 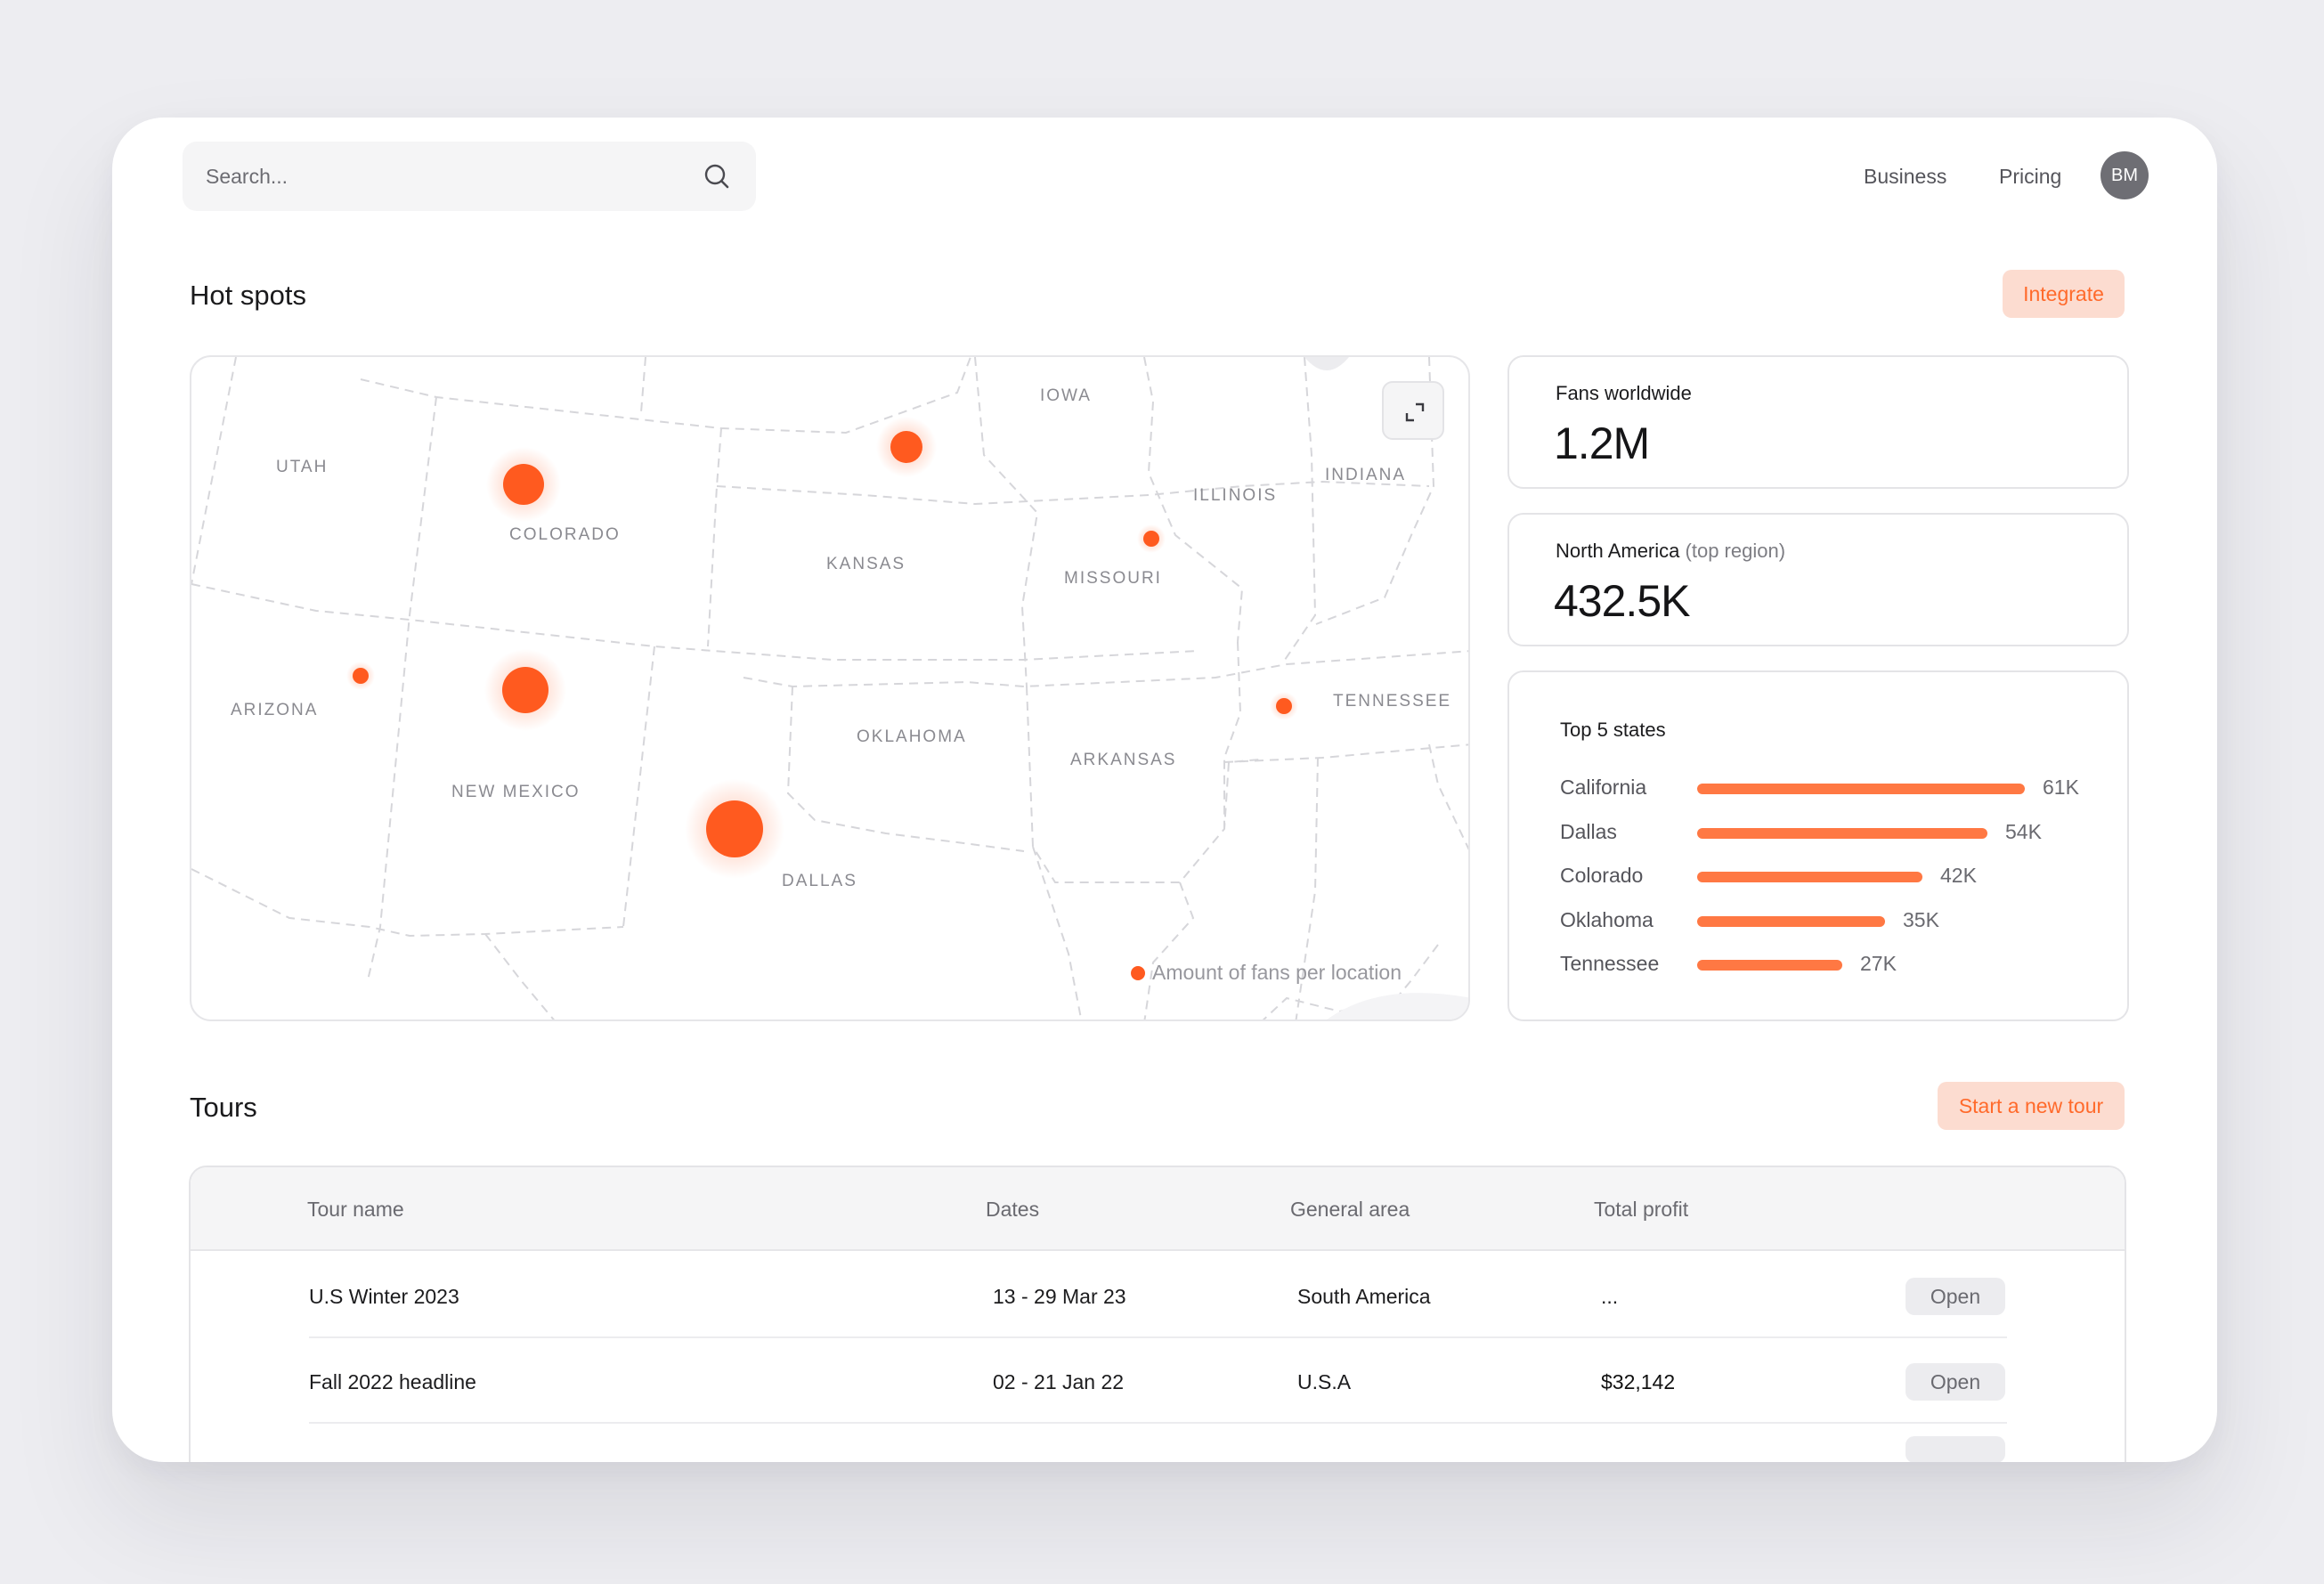 What do you see at coordinates (2032, 1106) in the screenshot?
I see `start-new-tour-button: Start a new tour` at bounding box center [2032, 1106].